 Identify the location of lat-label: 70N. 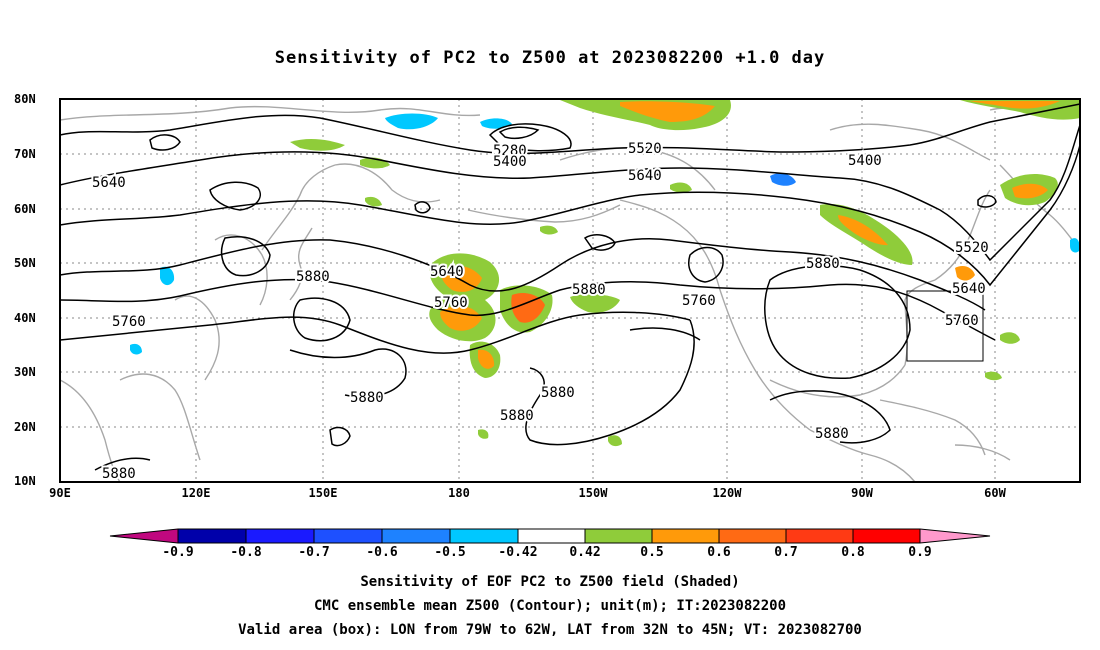
(25, 154).